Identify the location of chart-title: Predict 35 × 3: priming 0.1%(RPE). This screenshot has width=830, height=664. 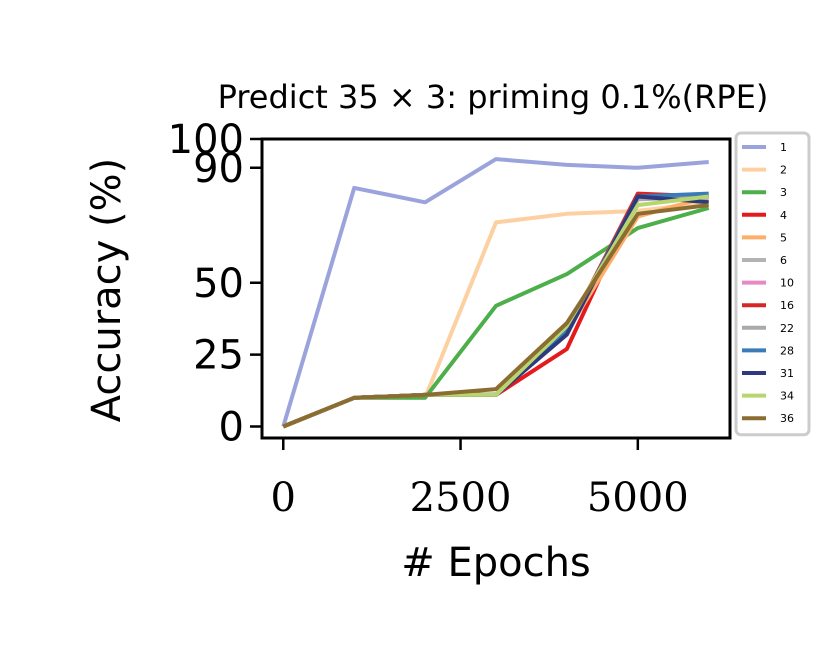
(493, 97).